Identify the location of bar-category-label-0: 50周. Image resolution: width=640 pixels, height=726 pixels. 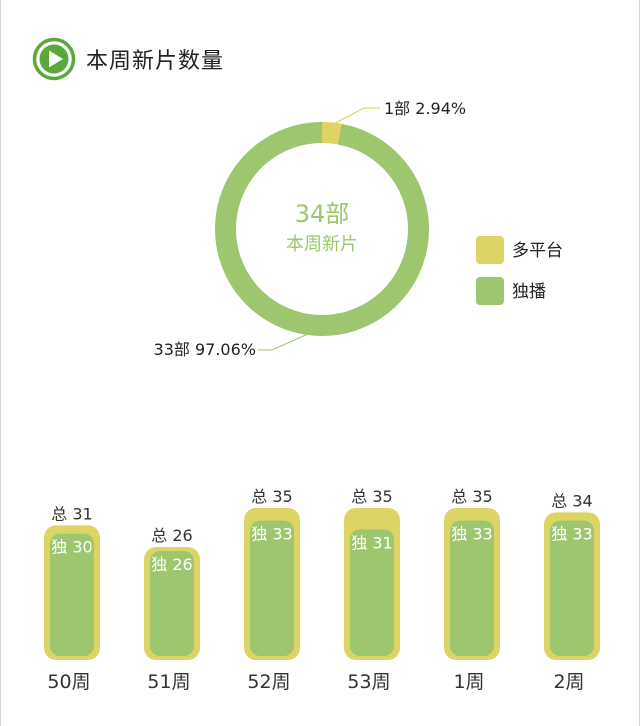
(68, 682).